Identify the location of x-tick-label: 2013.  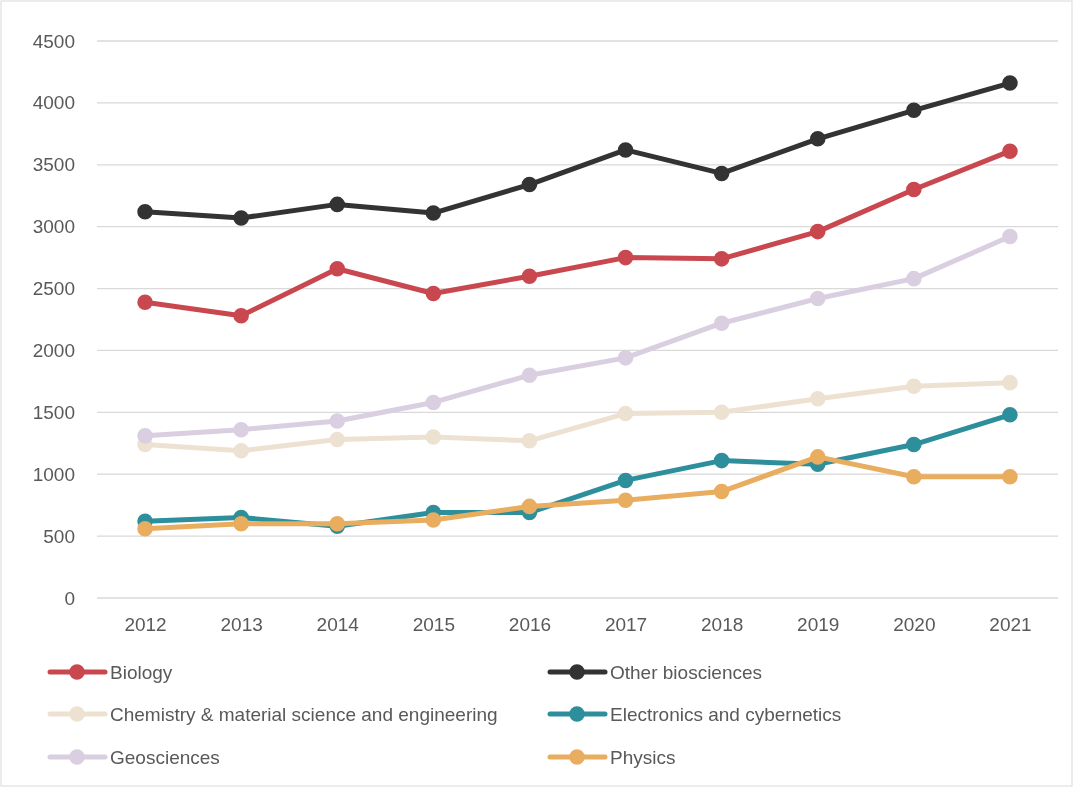
(241, 625).